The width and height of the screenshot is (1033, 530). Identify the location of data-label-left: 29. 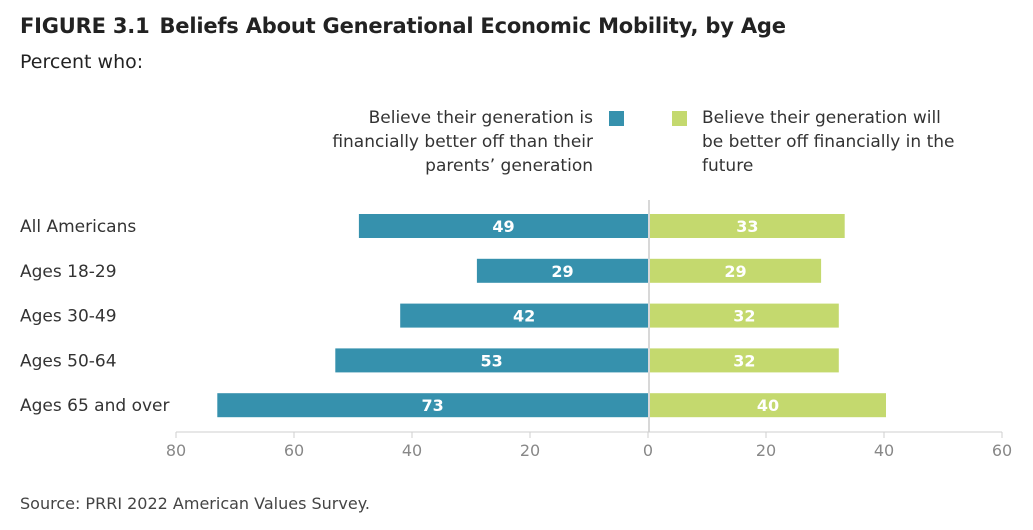
(562, 271).